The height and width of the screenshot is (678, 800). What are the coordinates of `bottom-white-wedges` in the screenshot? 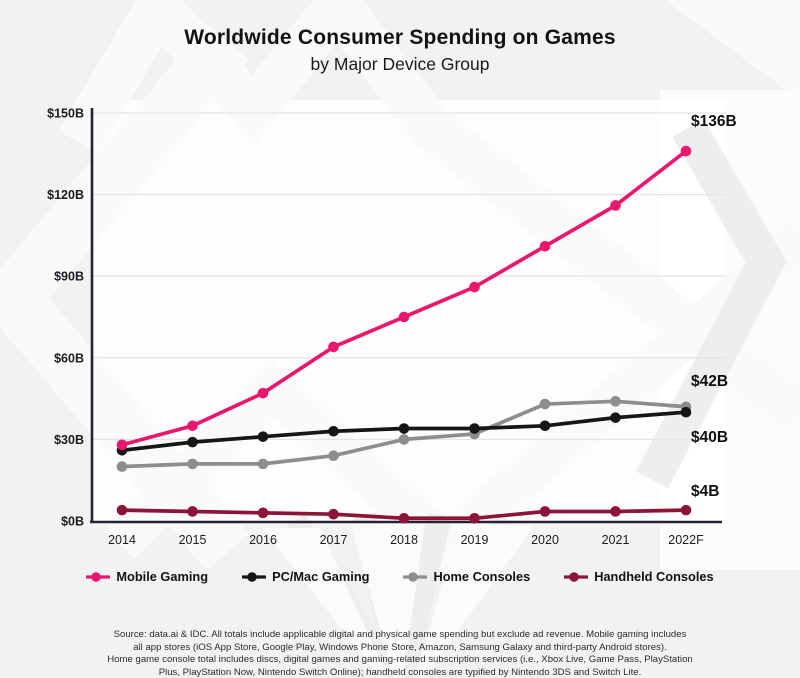 It's located at (398, 600).